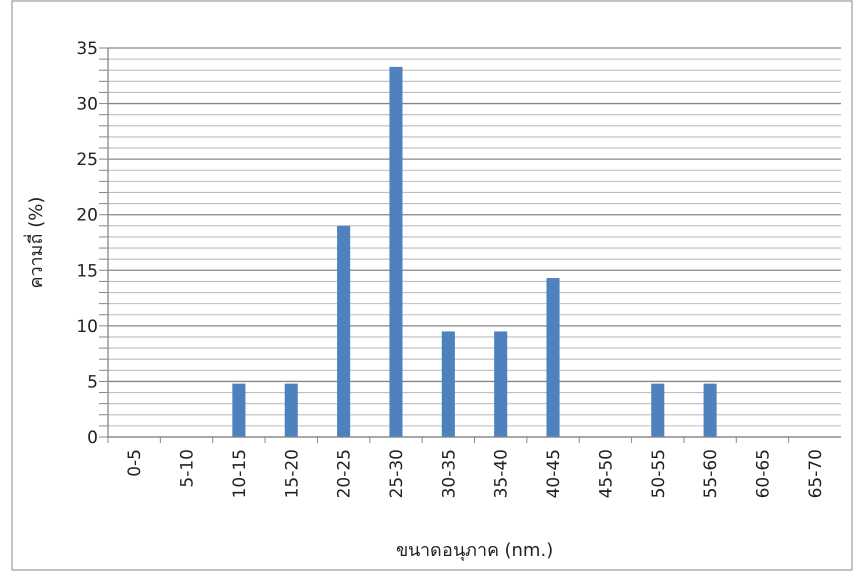 Image resolution: width=854 pixels, height=572 pixels. Describe the element at coordinates (816, 473) in the screenshot. I see `x-tick-label: 65-70` at that location.